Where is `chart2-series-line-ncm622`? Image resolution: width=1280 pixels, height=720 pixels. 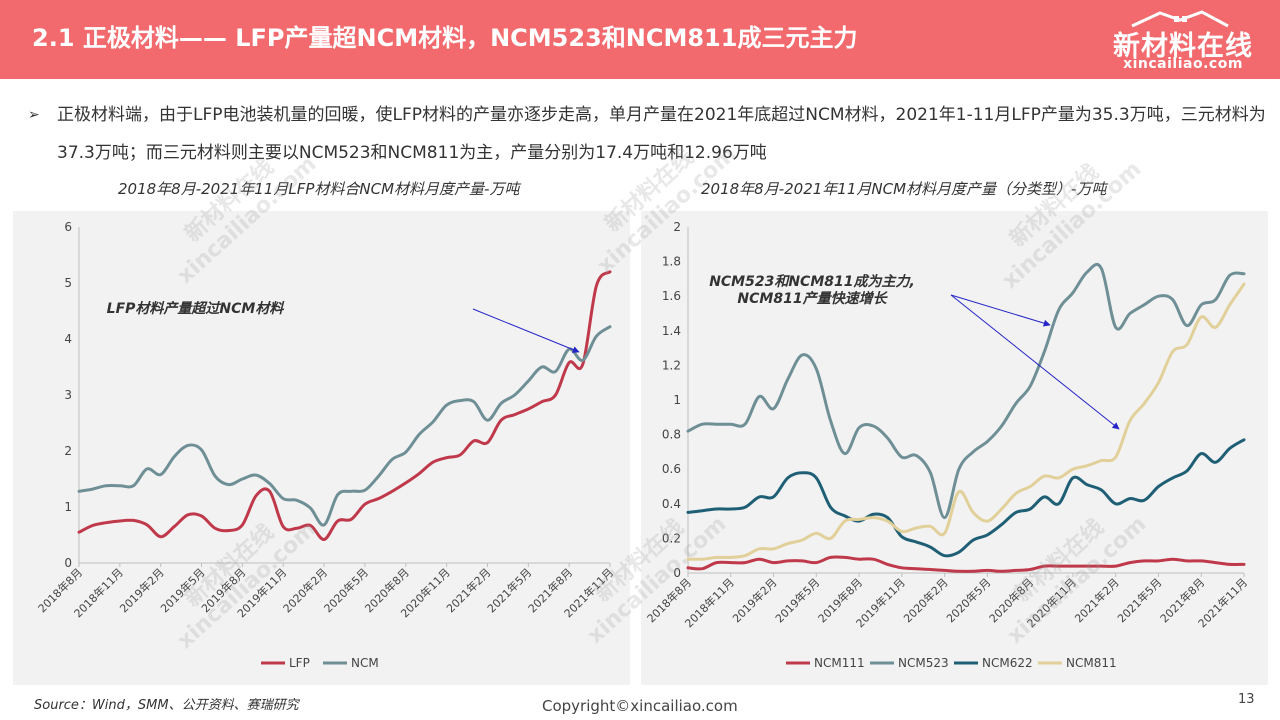
chart2-series-line-ncm622 is located at coordinates (966, 498).